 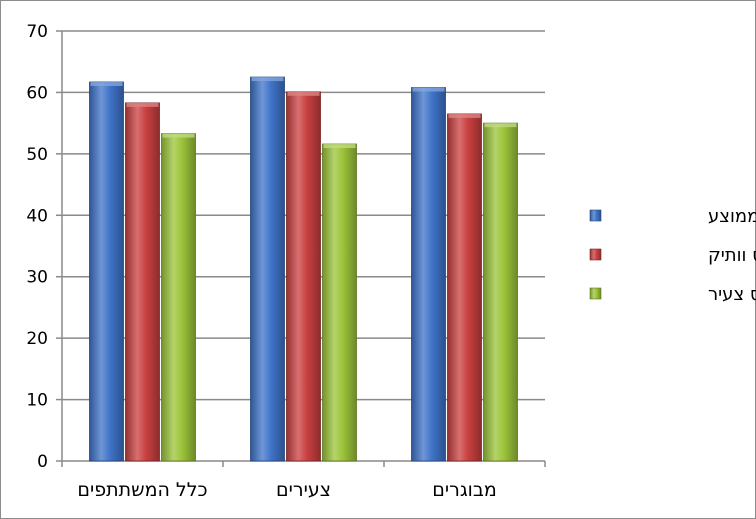 I want to click on y-tick-label: 20, so click(x=37, y=339).